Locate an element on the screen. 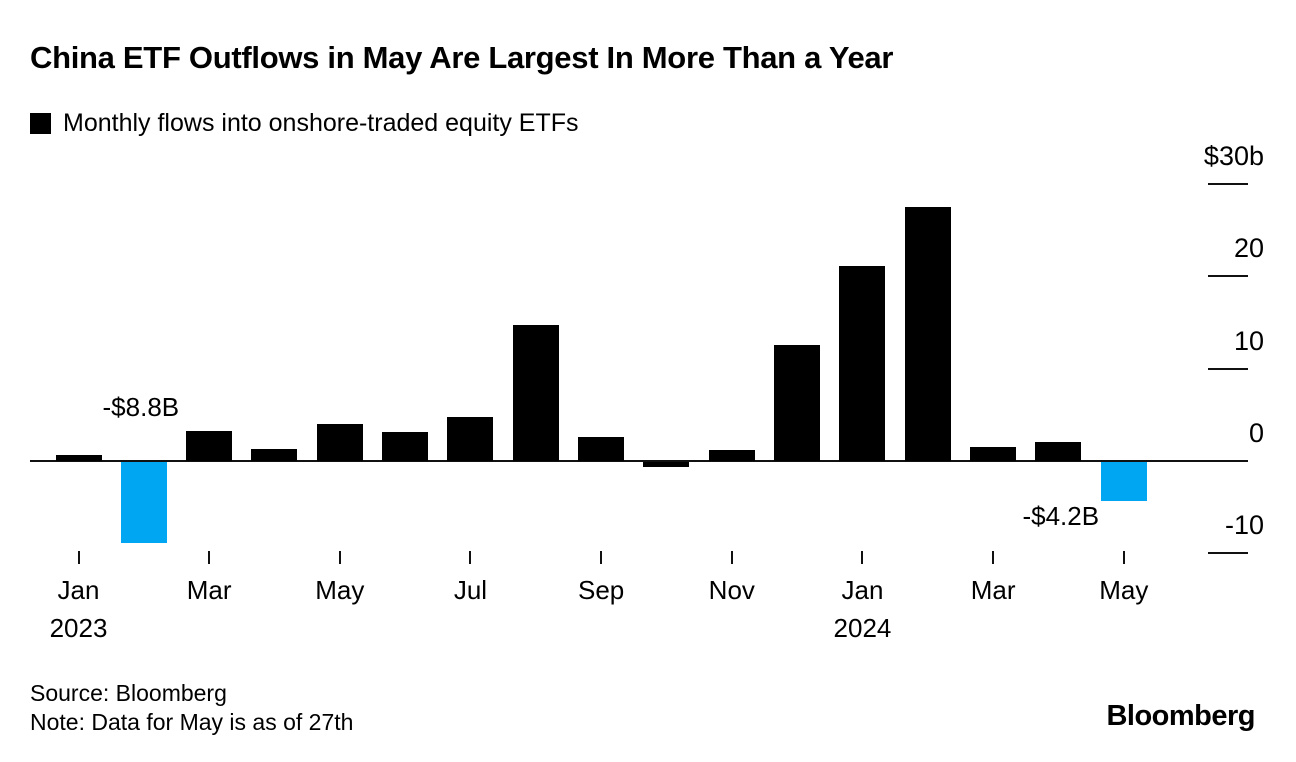 The height and width of the screenshot is (762, 1296). x-axis-label-0: Jan is located at coordinates (78, 590).